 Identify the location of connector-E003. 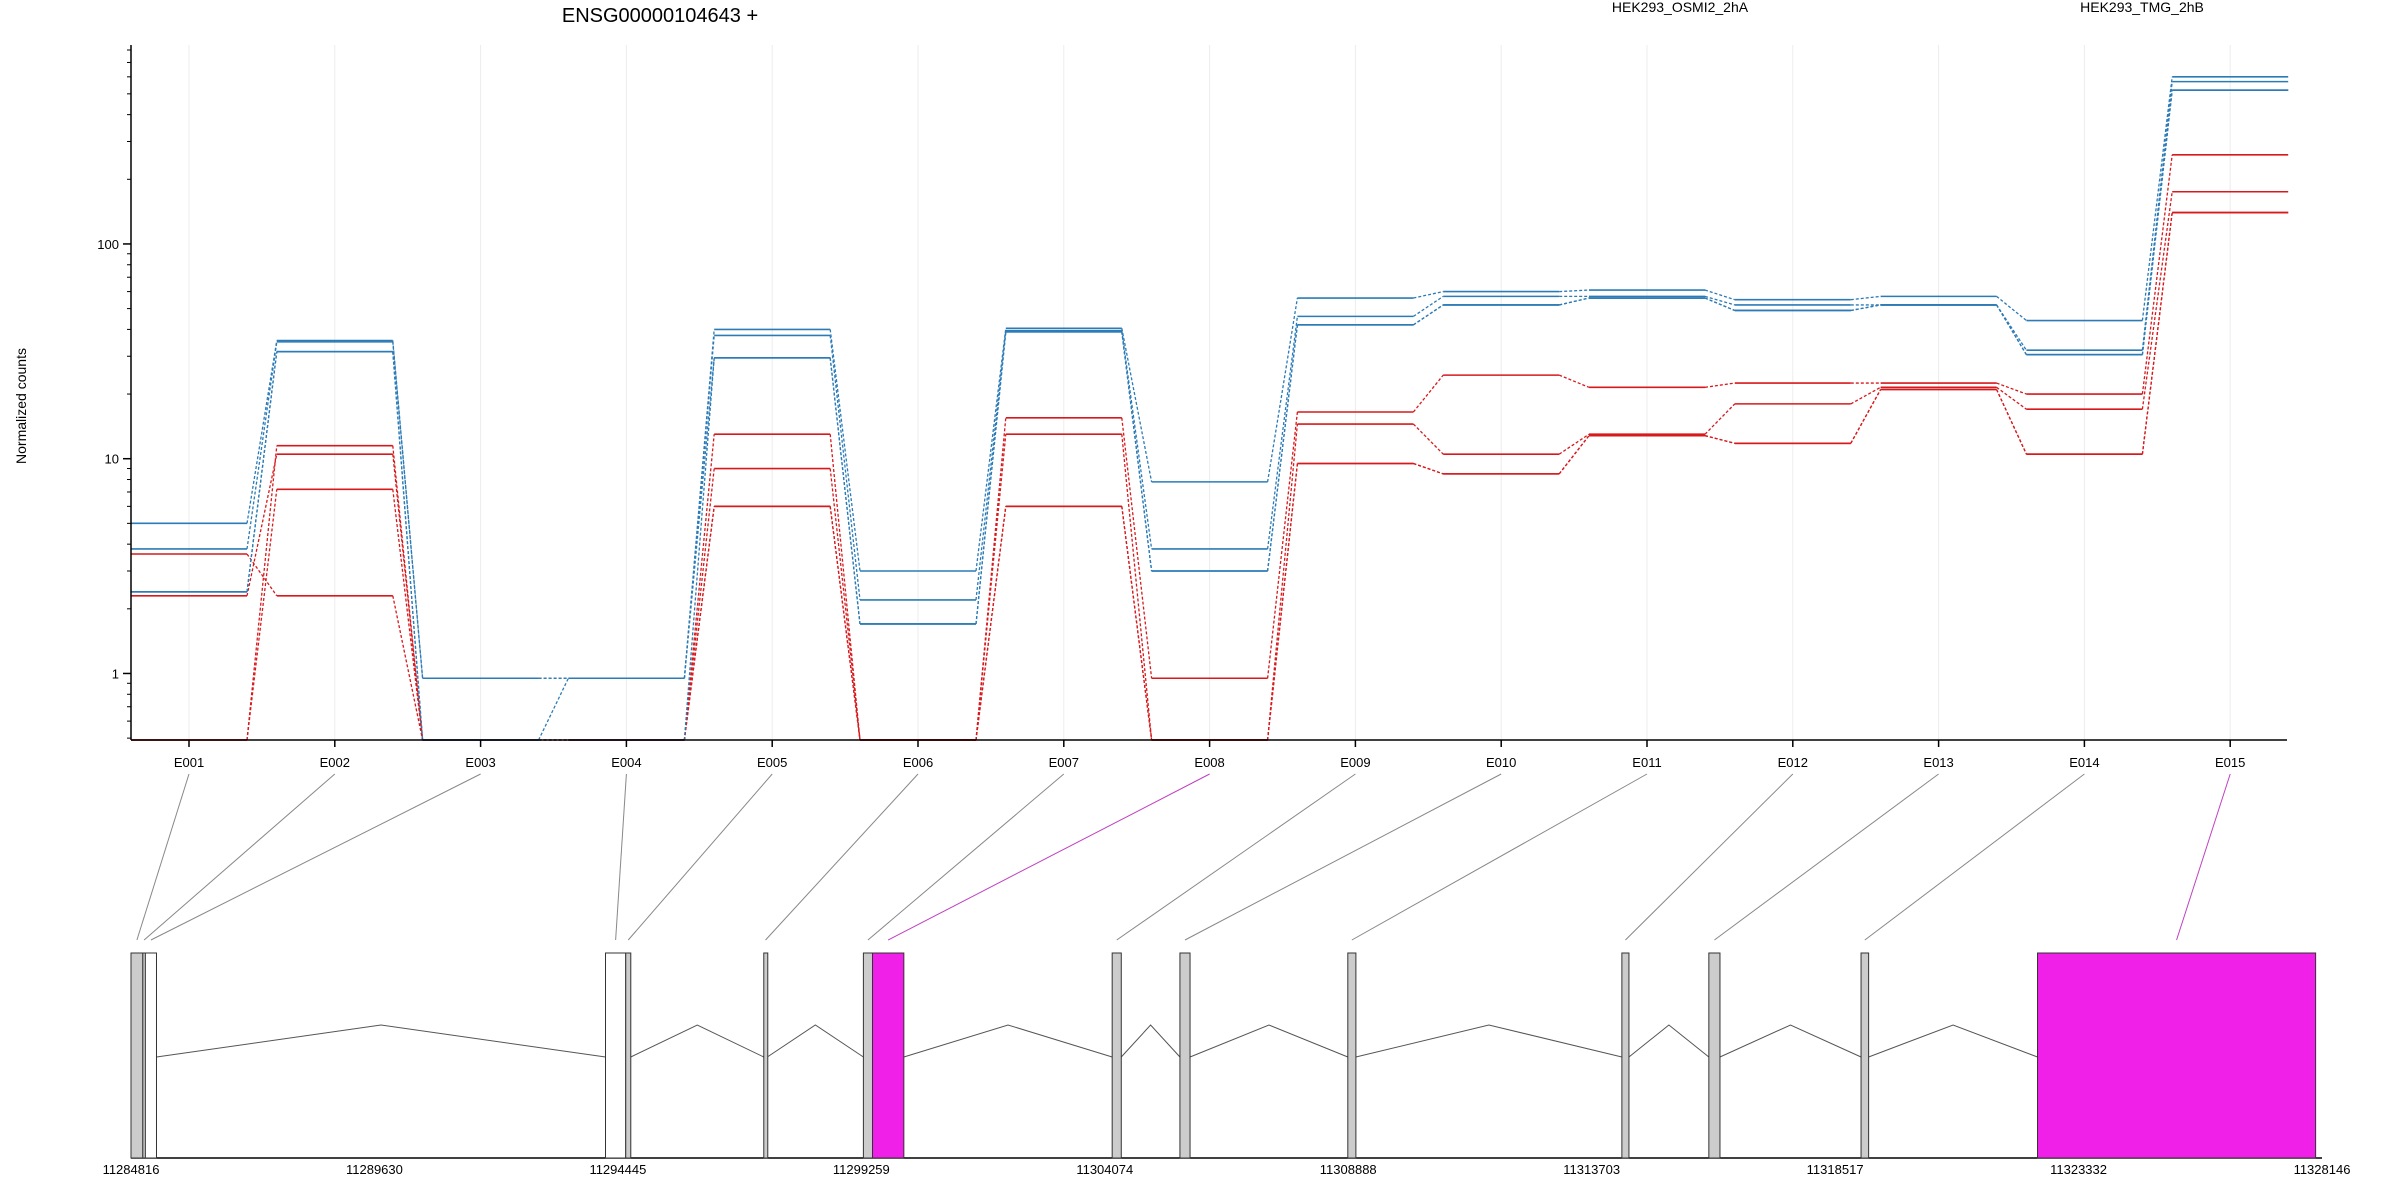
(315, 857).